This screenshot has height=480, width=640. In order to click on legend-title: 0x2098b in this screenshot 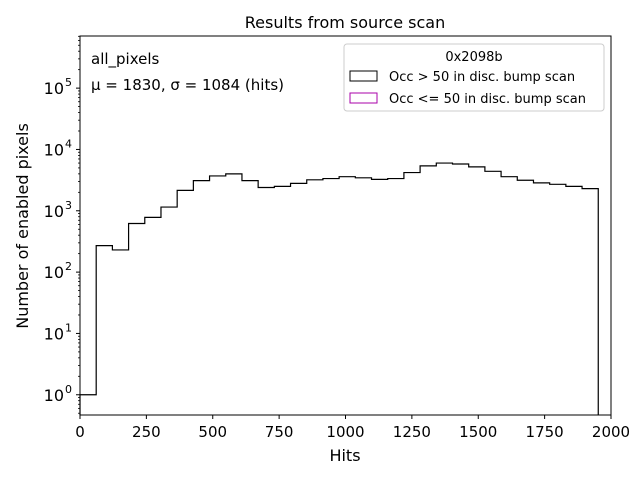, I will do `click(473, 57)`.